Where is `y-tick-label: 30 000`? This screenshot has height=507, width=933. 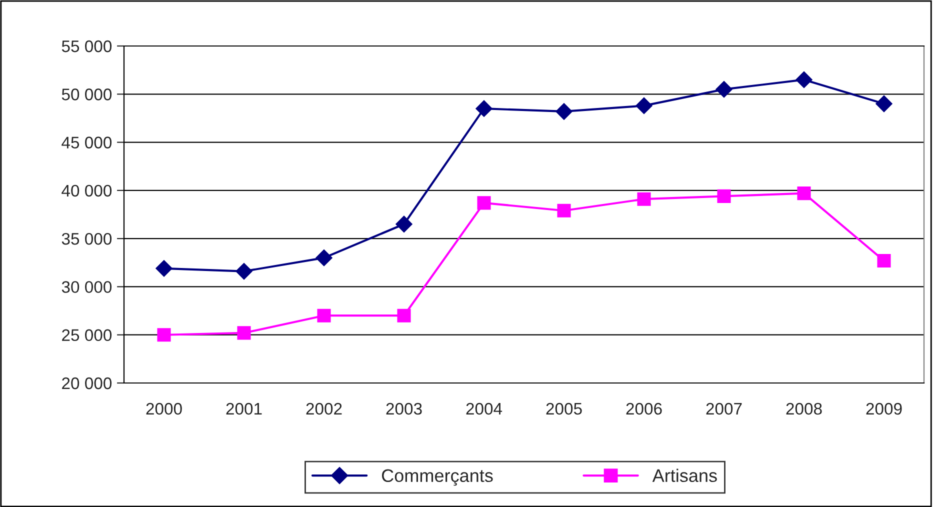 y-tick-label: 30 000 is located at coordinates (87, 287).